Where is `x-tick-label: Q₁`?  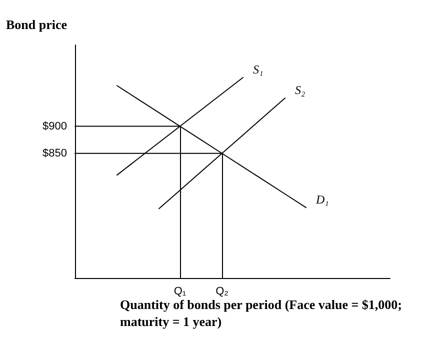 x-tick-label: Q₁ is located at coordinates (180, 292).